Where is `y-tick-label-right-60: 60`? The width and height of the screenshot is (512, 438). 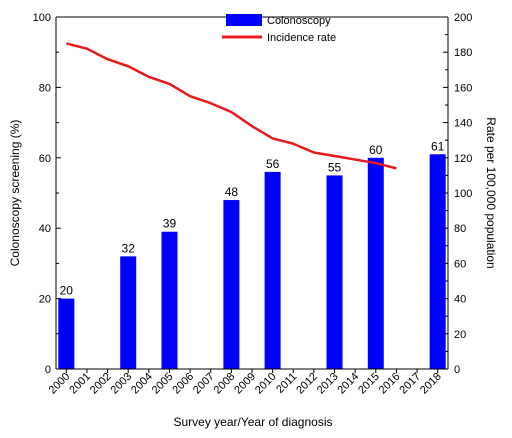
y-tick-label-right-60: 60 is located at coordinates (460, 264).